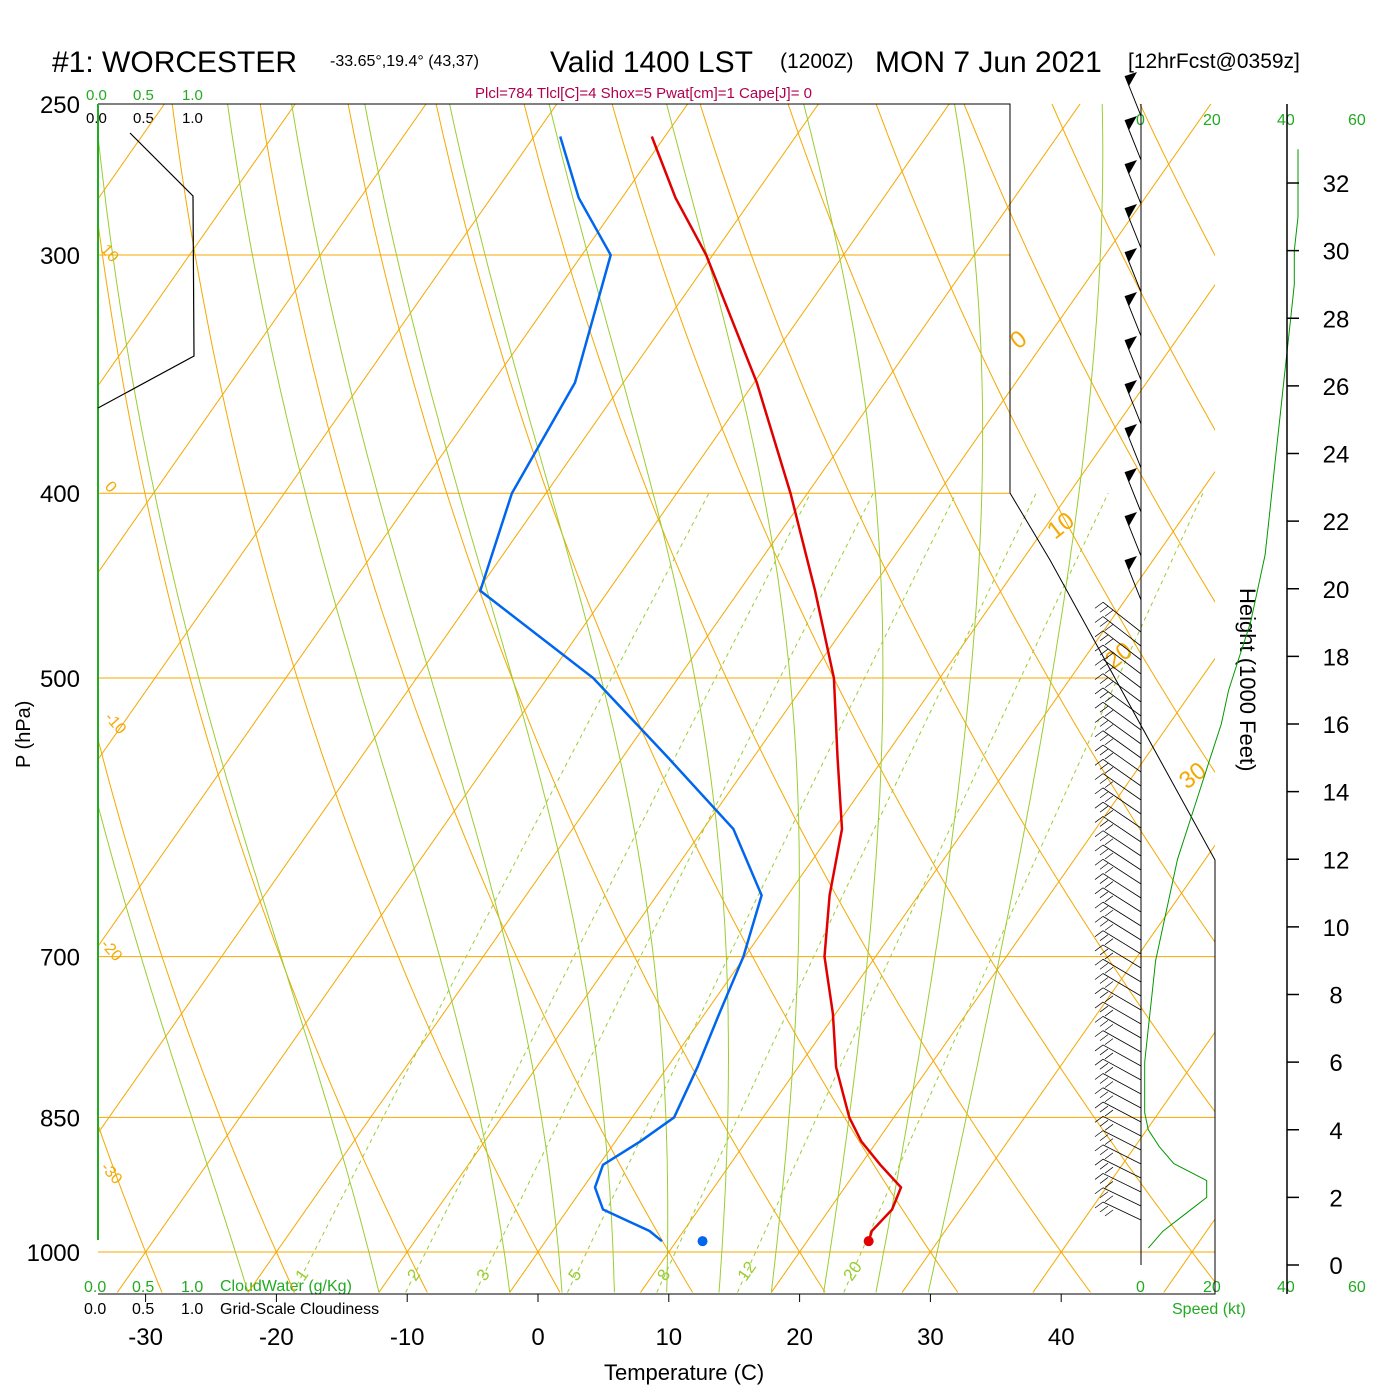 This screenshot has height=1400, width=1400. Describe the element at coordinates (537, 1337) in the screenshot. I see `temperature-tick-label: 0` at that location.